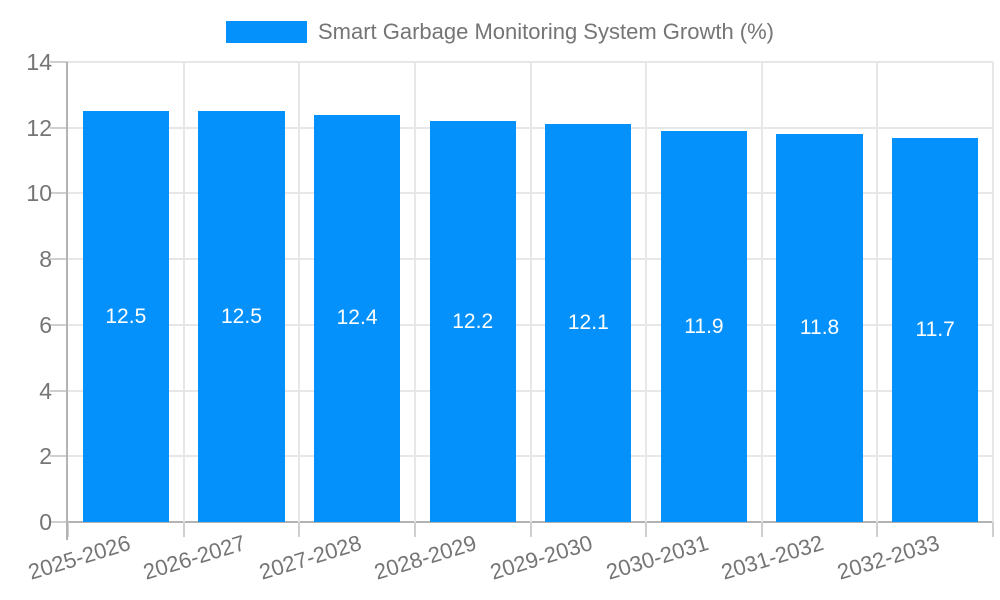  I want to click on y-tick-label: 0, so click(45, 522).